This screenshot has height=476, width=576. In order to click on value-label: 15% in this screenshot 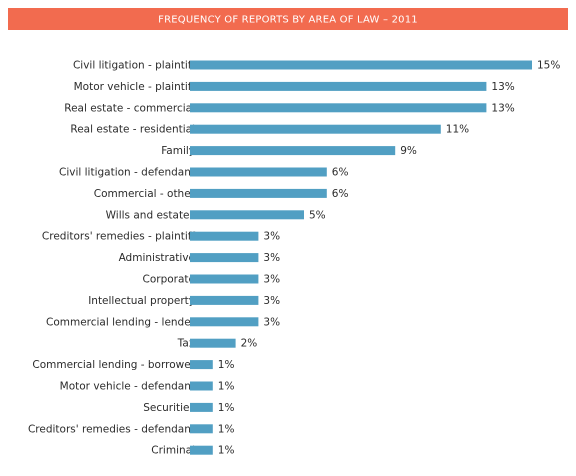, I will do `click(548, 66)`.